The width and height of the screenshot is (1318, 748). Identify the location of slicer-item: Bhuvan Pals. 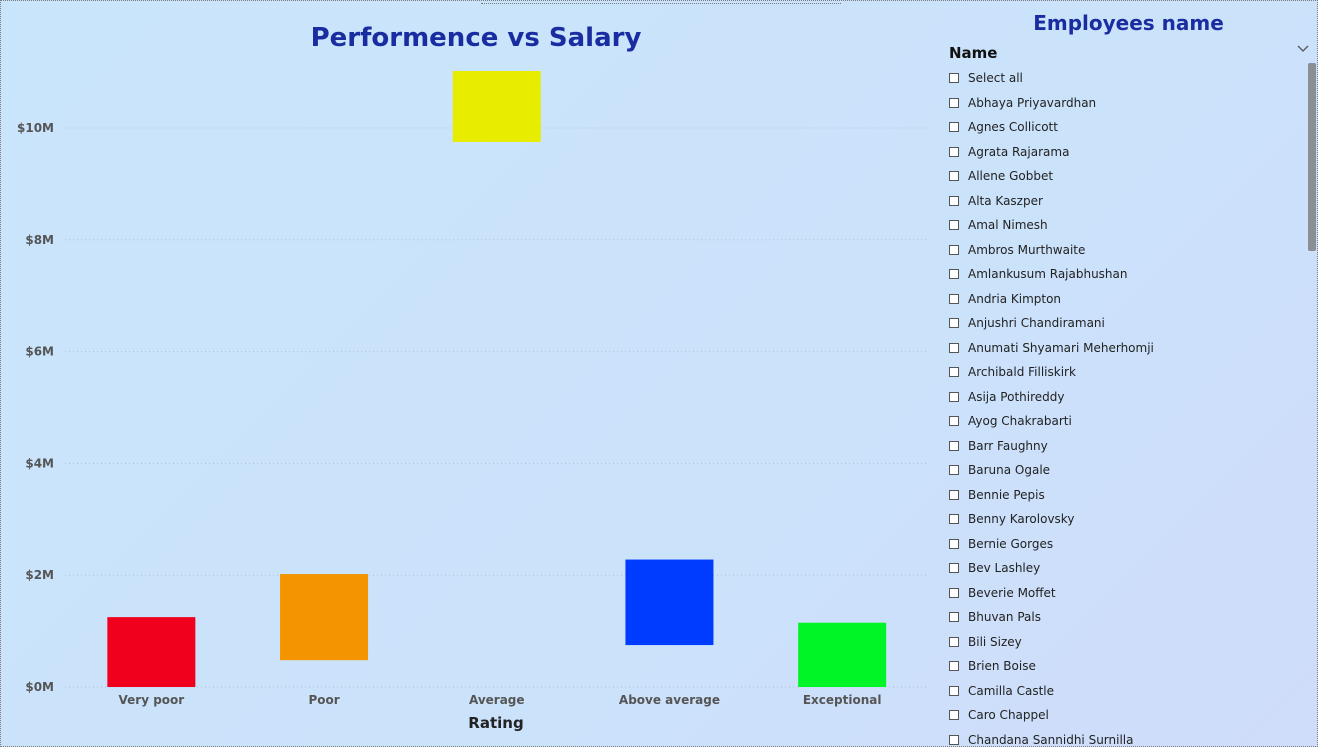
(1099, 617).